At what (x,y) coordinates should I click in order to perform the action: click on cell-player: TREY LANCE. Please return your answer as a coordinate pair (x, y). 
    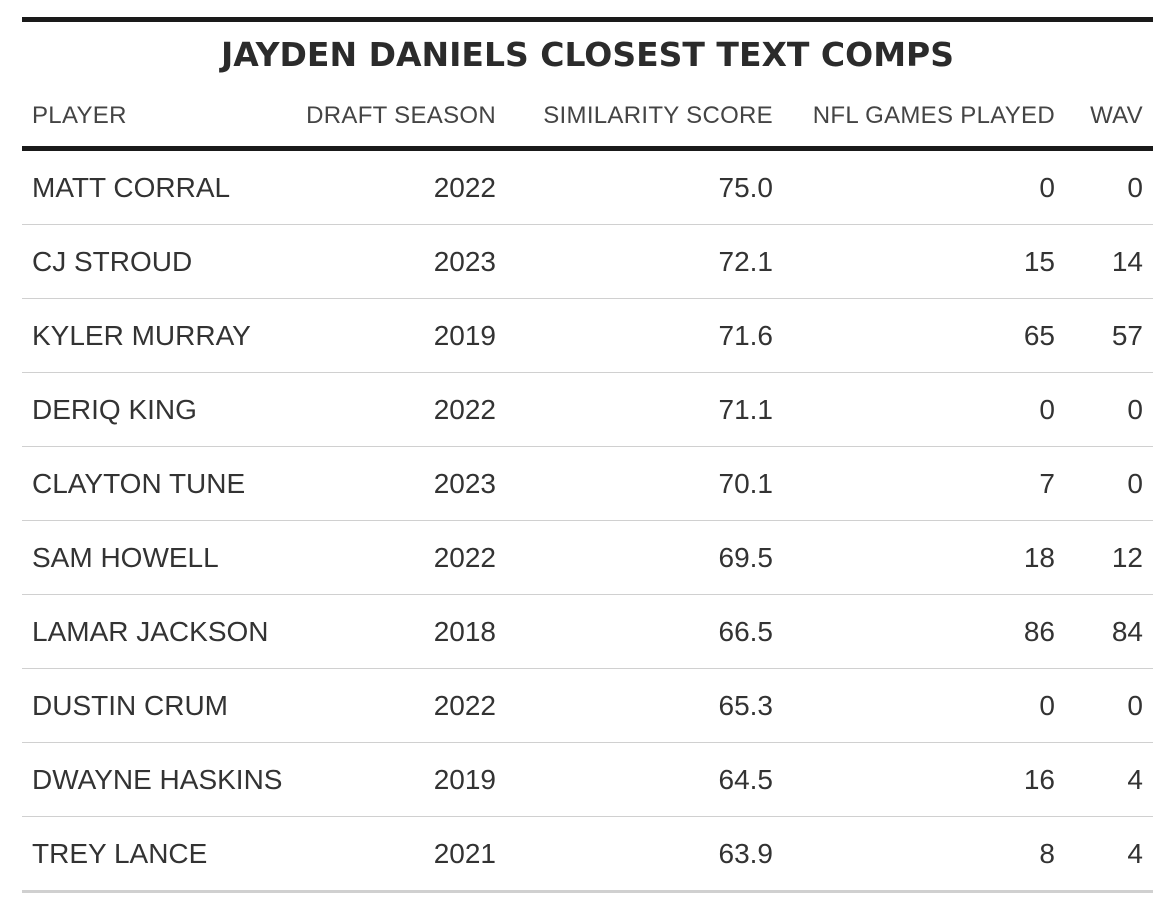
    Looking at the image, I should click on (158, 854).